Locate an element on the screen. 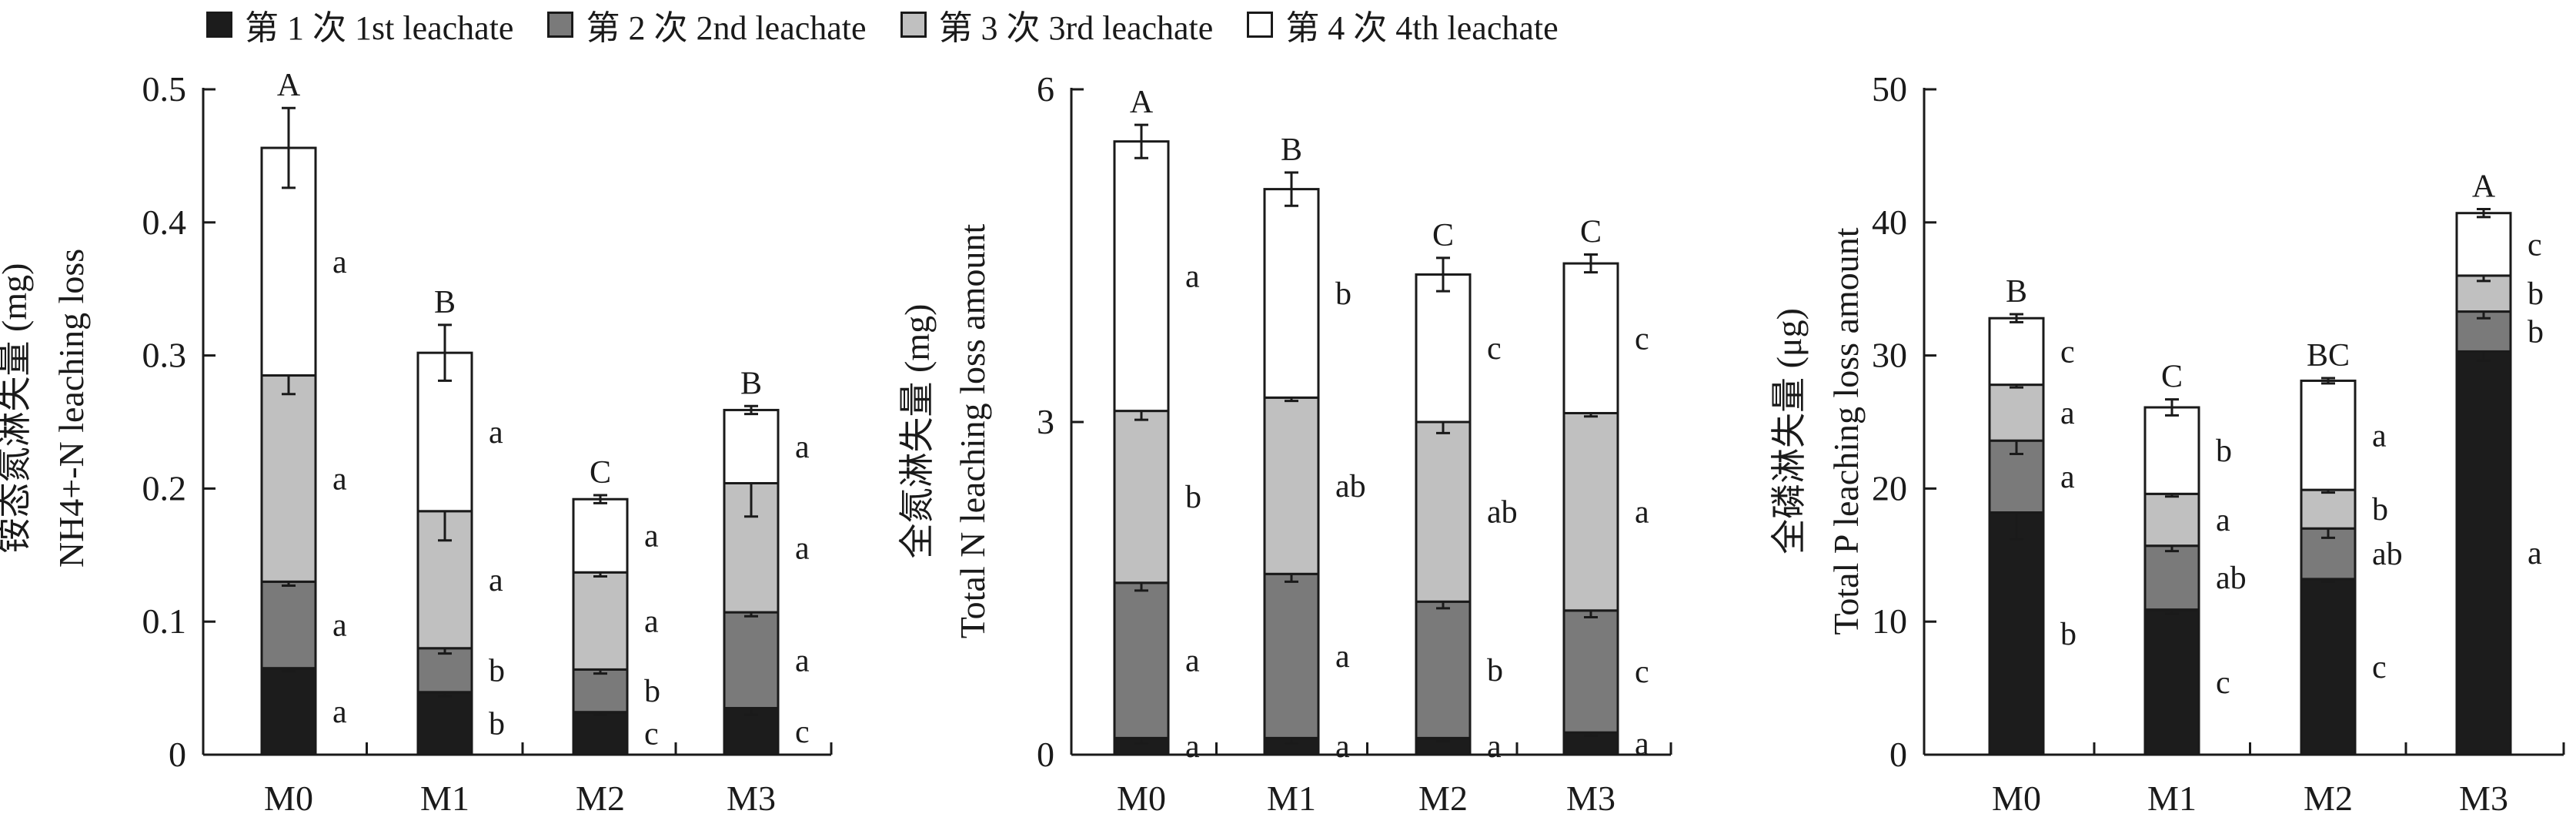 The width and height of the screenshot is (2576, 834). x-tick-label-M2: M2 is located at coordinates (1443, 798).